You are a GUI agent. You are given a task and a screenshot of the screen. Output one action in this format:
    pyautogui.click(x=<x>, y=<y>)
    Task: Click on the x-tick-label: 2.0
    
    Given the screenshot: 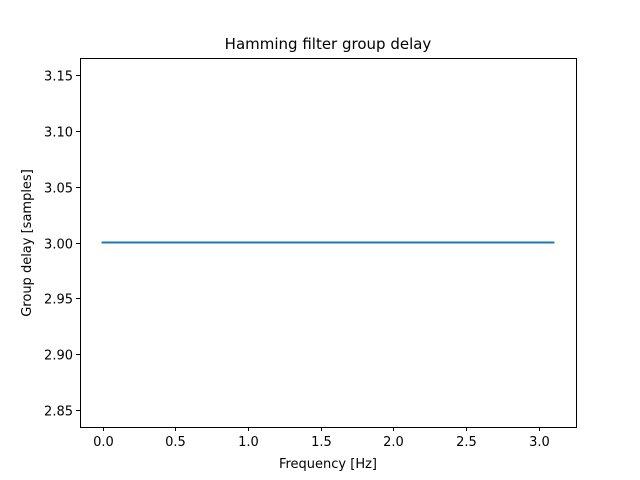 What is the action you would take?
    pyautogui.click(x=393, y=442)
    